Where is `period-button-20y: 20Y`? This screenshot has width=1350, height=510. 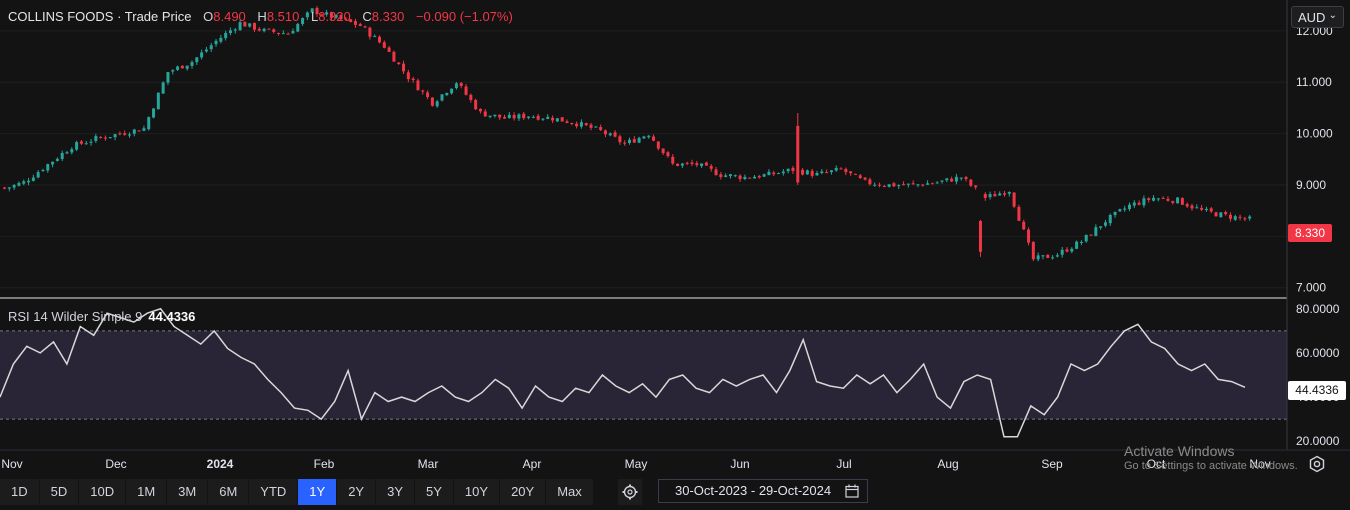 period-button-20y: 20Y is located at coordinates (523, 492).